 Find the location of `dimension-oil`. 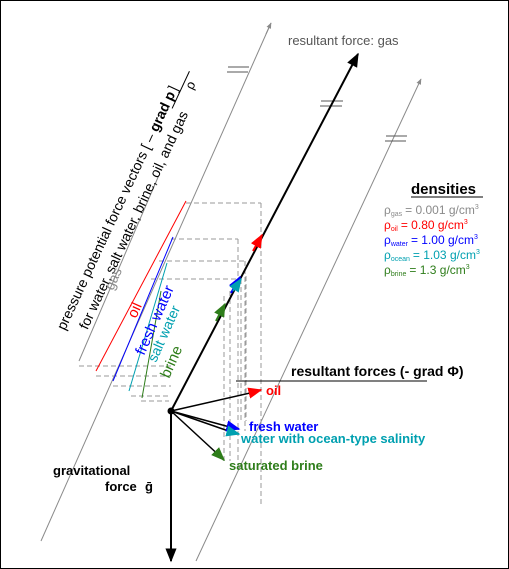

dimension-oil is located at coordinates (141, 286).